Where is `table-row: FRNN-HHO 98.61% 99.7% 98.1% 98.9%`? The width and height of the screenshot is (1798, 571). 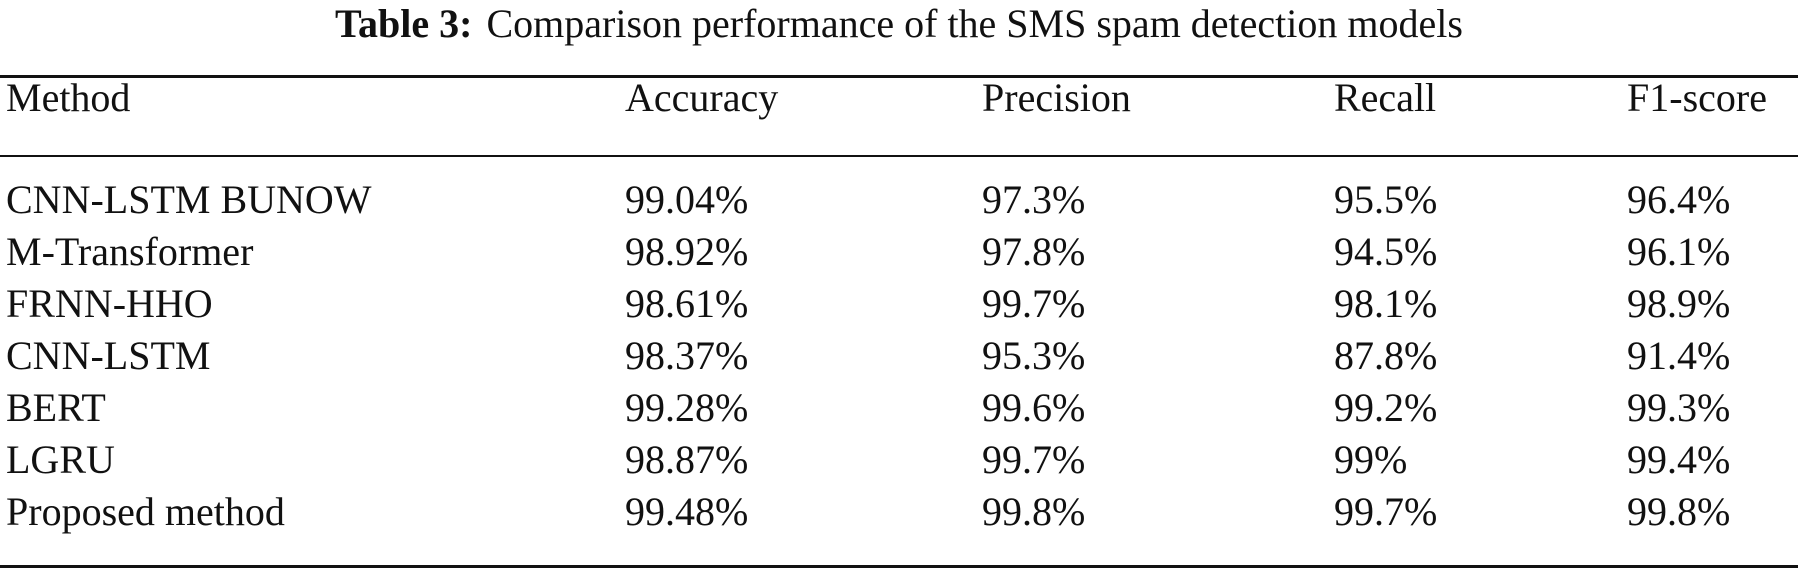 table-row: FRNN-HHO 98.61% 99.7% 98.1% 98.9% is located at coordinates (899, 304).